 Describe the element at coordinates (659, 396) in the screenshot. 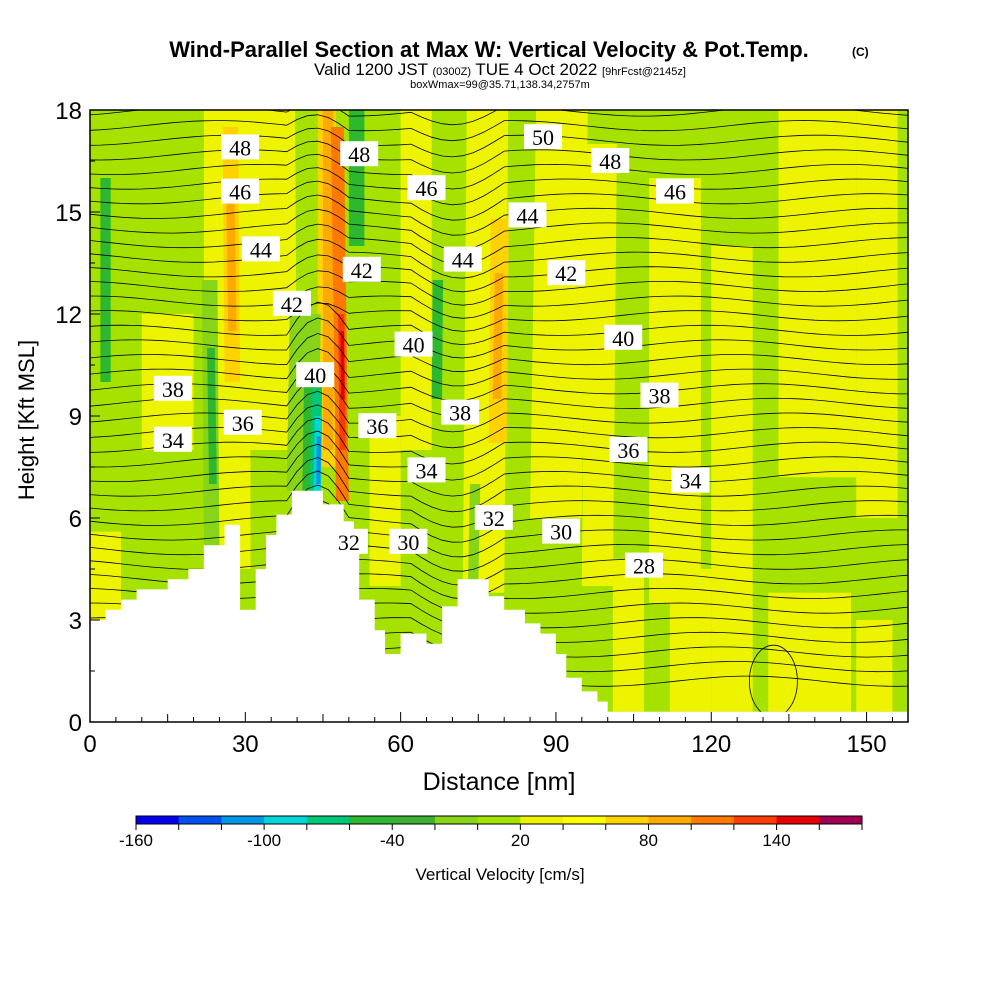

I see `theta-contour-label-text: 38` at that location.